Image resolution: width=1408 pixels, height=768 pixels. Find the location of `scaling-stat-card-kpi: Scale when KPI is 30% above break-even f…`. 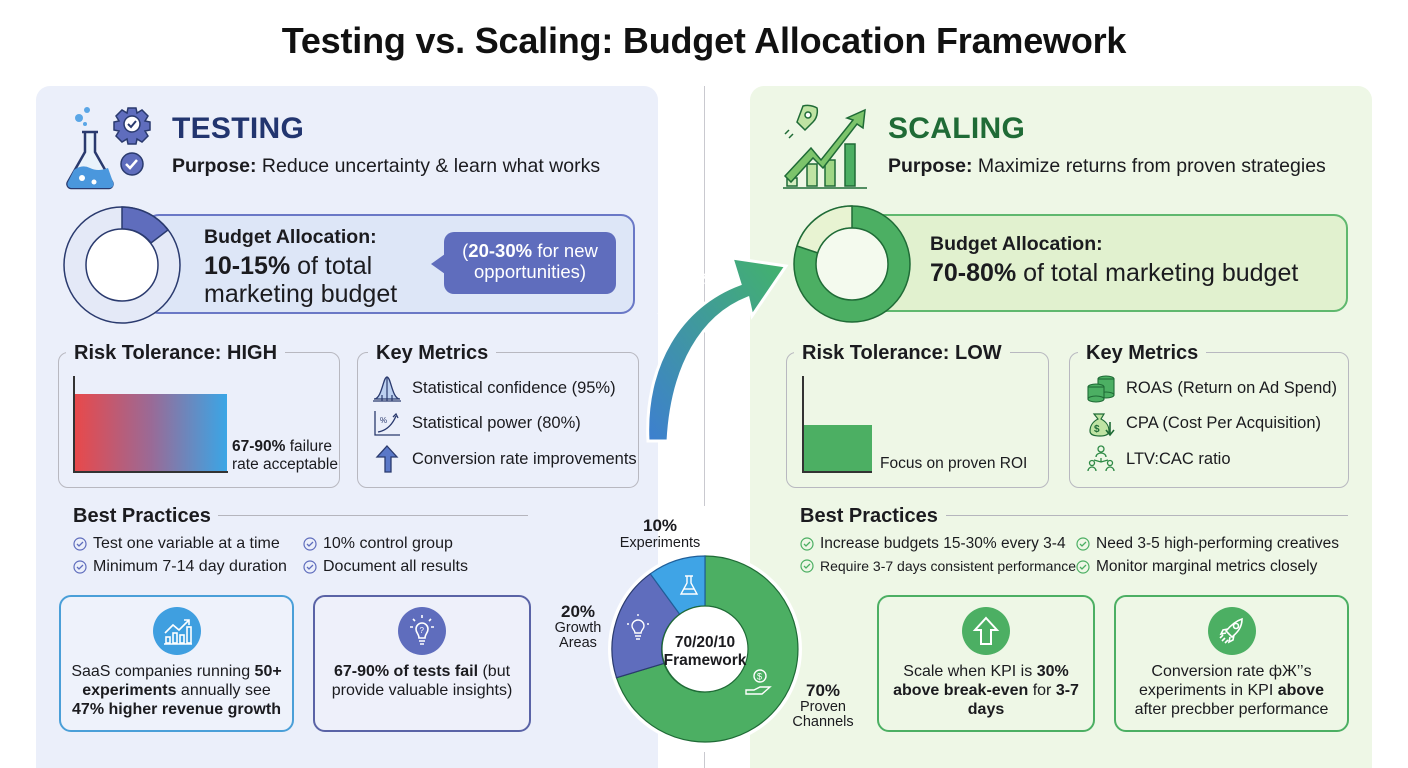

scaling-stat-card-kpi: Scale when KPI is 30% above break-even f… is located at coordinates (986, 663).